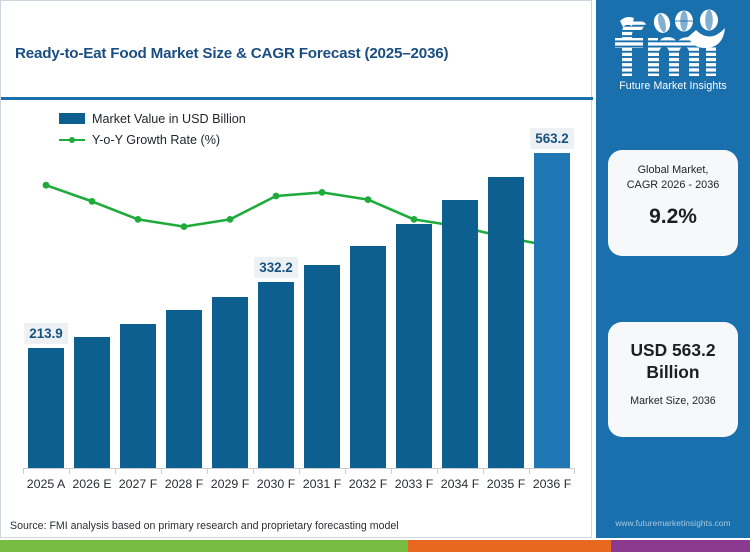 This screenshot has width=750, height=552. Describe the element at coordinates (368, 356) in the screenshot. I see `bar-2032-f` at that location.